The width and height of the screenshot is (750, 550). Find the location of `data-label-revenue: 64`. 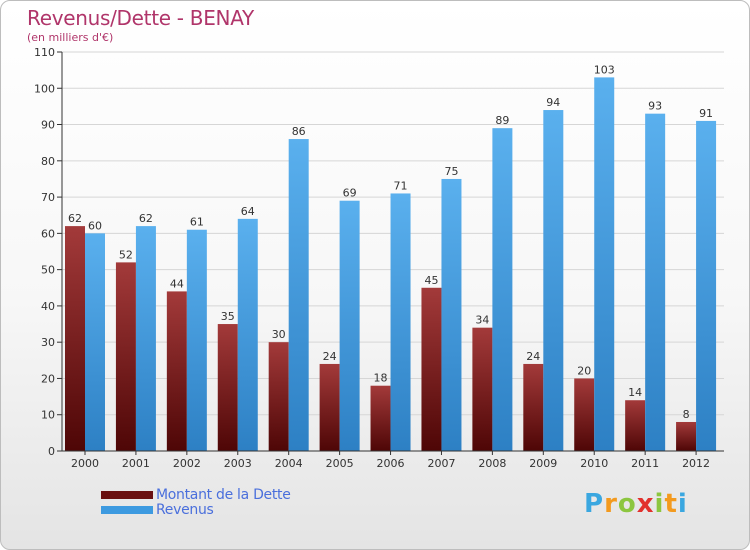

data-label-revenue: 64 is located at coordinates (248, 211).